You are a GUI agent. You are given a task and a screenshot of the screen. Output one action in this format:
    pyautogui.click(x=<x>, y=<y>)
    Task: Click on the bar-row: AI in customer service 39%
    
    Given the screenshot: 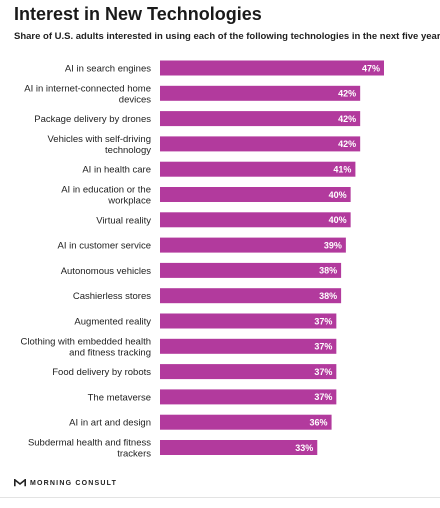 What is the action you would take?
    pyautogui.click(x=202, y=245)
    